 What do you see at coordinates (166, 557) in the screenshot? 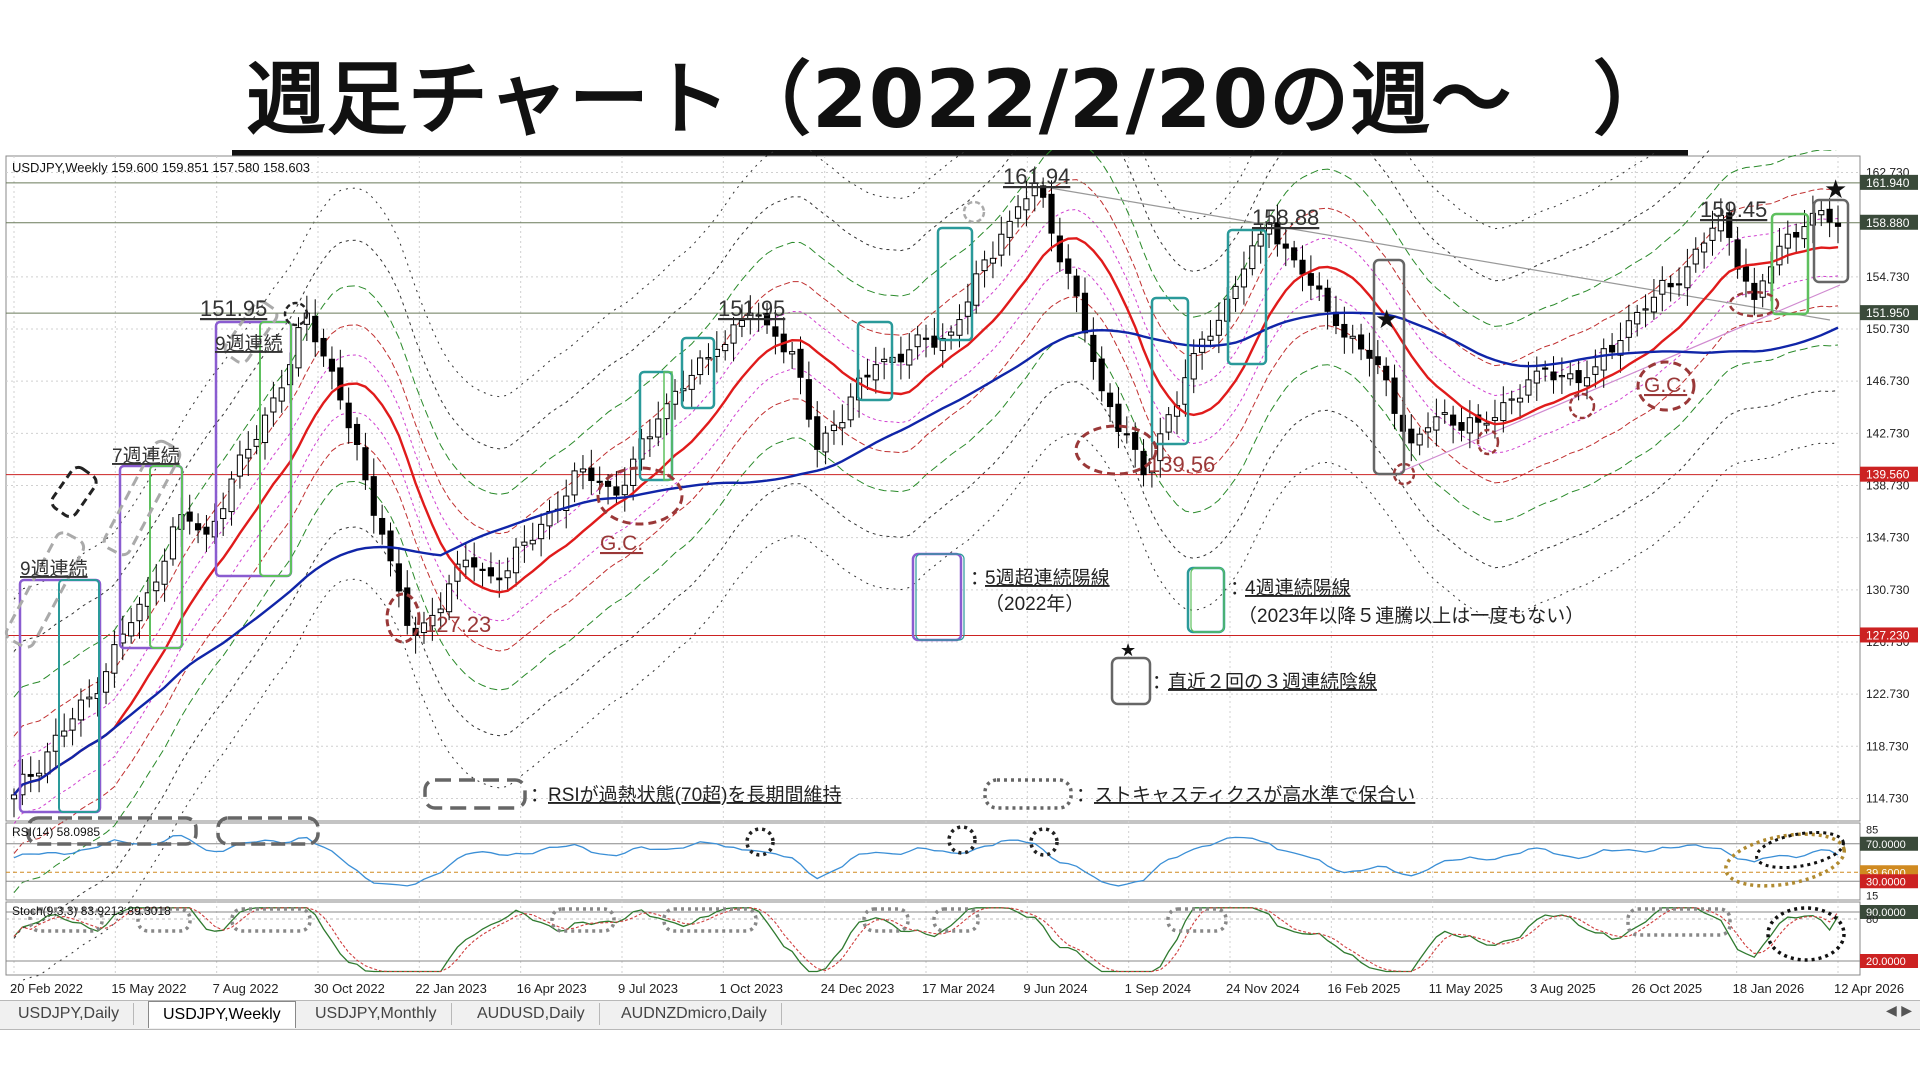
I see `teal-box-b` at bounding box center [166, 557].